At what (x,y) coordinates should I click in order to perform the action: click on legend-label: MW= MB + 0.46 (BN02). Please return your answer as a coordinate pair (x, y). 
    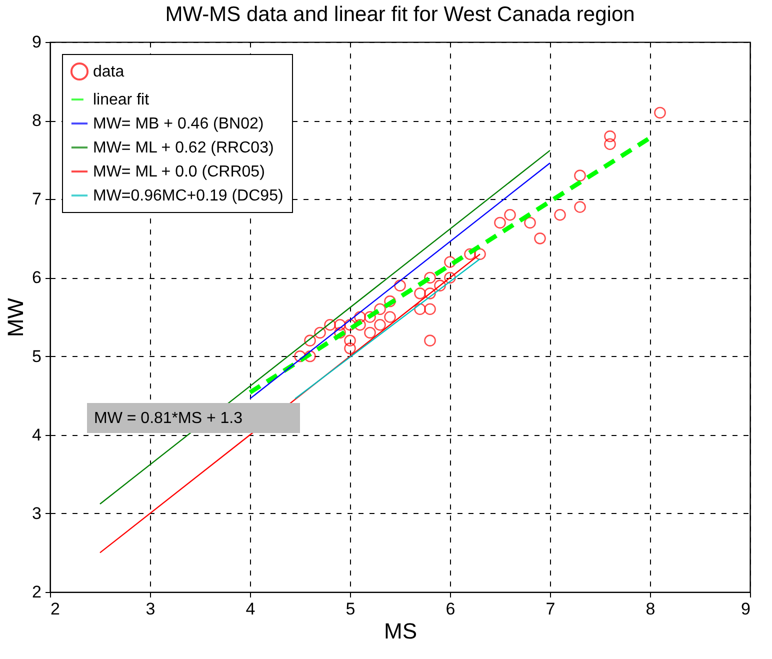
    Looking at the image, I should click on (178, 124).